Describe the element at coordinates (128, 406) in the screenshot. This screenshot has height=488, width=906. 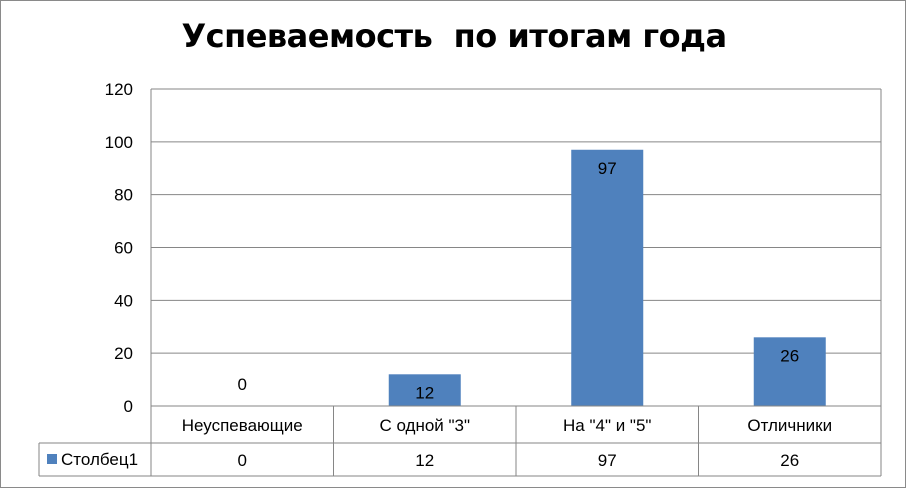
I see `y-tick-label: 0` at that location.